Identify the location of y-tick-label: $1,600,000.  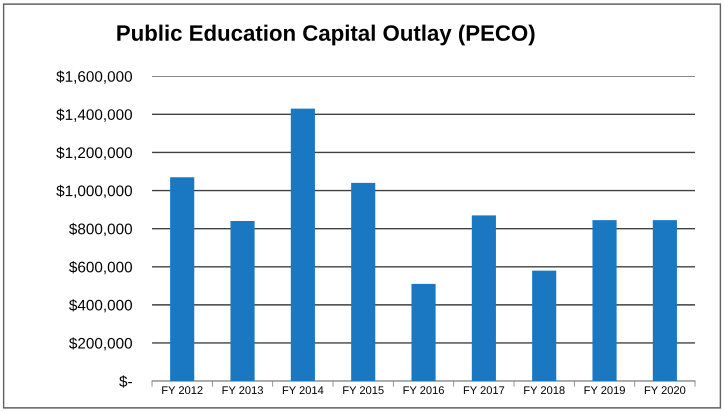
(94, 77).